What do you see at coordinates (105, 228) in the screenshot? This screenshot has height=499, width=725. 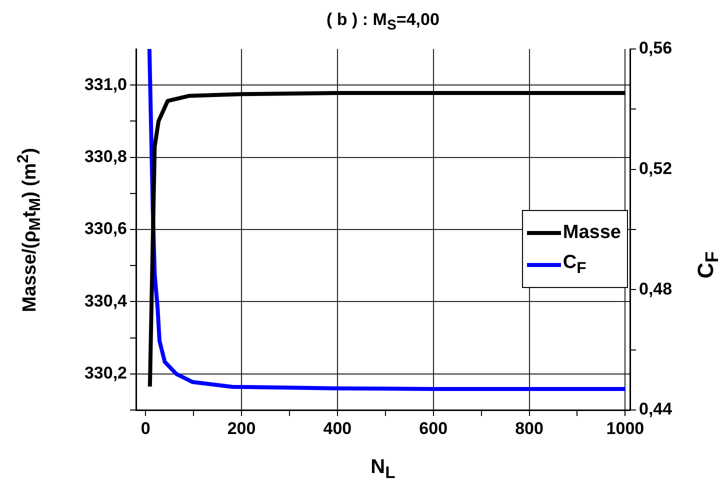 I see `y-tick-label: 330,6` at bounding box center [105, 228].